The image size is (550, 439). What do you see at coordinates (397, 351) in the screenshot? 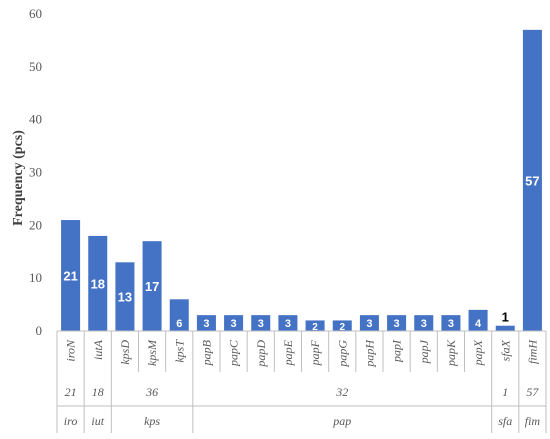
I see `x-category-label: papI` at bounding box center [397, 351].